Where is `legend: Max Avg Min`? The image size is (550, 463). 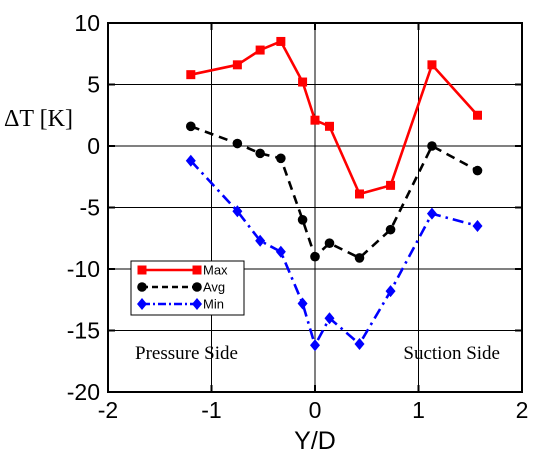
legend: Max Avg Min is located at coordinates (187, 288).